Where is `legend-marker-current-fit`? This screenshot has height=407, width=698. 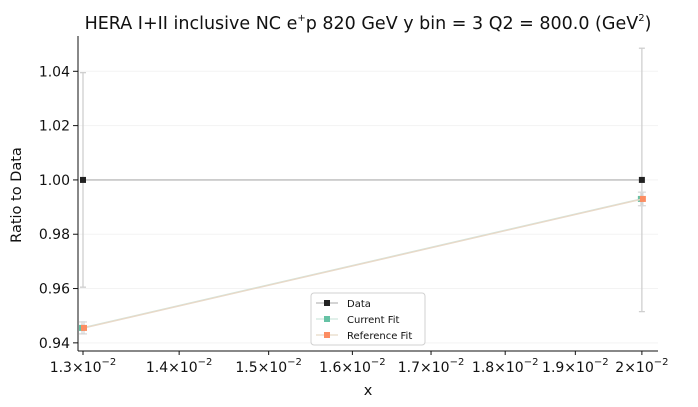 legend-marker-current-fit is located at coordinates (327, 319).